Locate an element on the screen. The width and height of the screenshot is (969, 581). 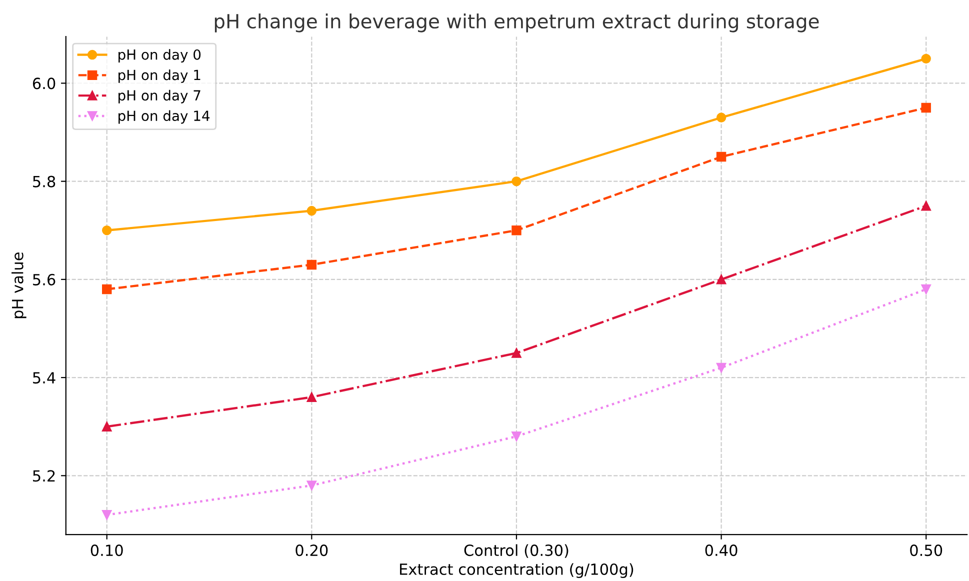
chart-title: pH change in beverage with empetrum extract during storage is located at coordinates (516, 22).